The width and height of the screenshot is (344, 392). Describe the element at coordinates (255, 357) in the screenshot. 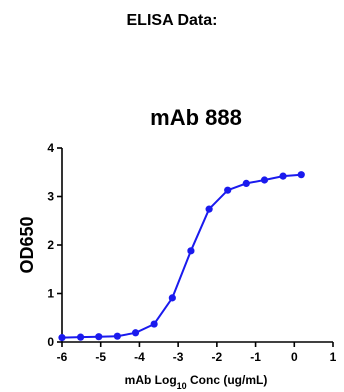

I see `x-tick-label: -1` at that location.